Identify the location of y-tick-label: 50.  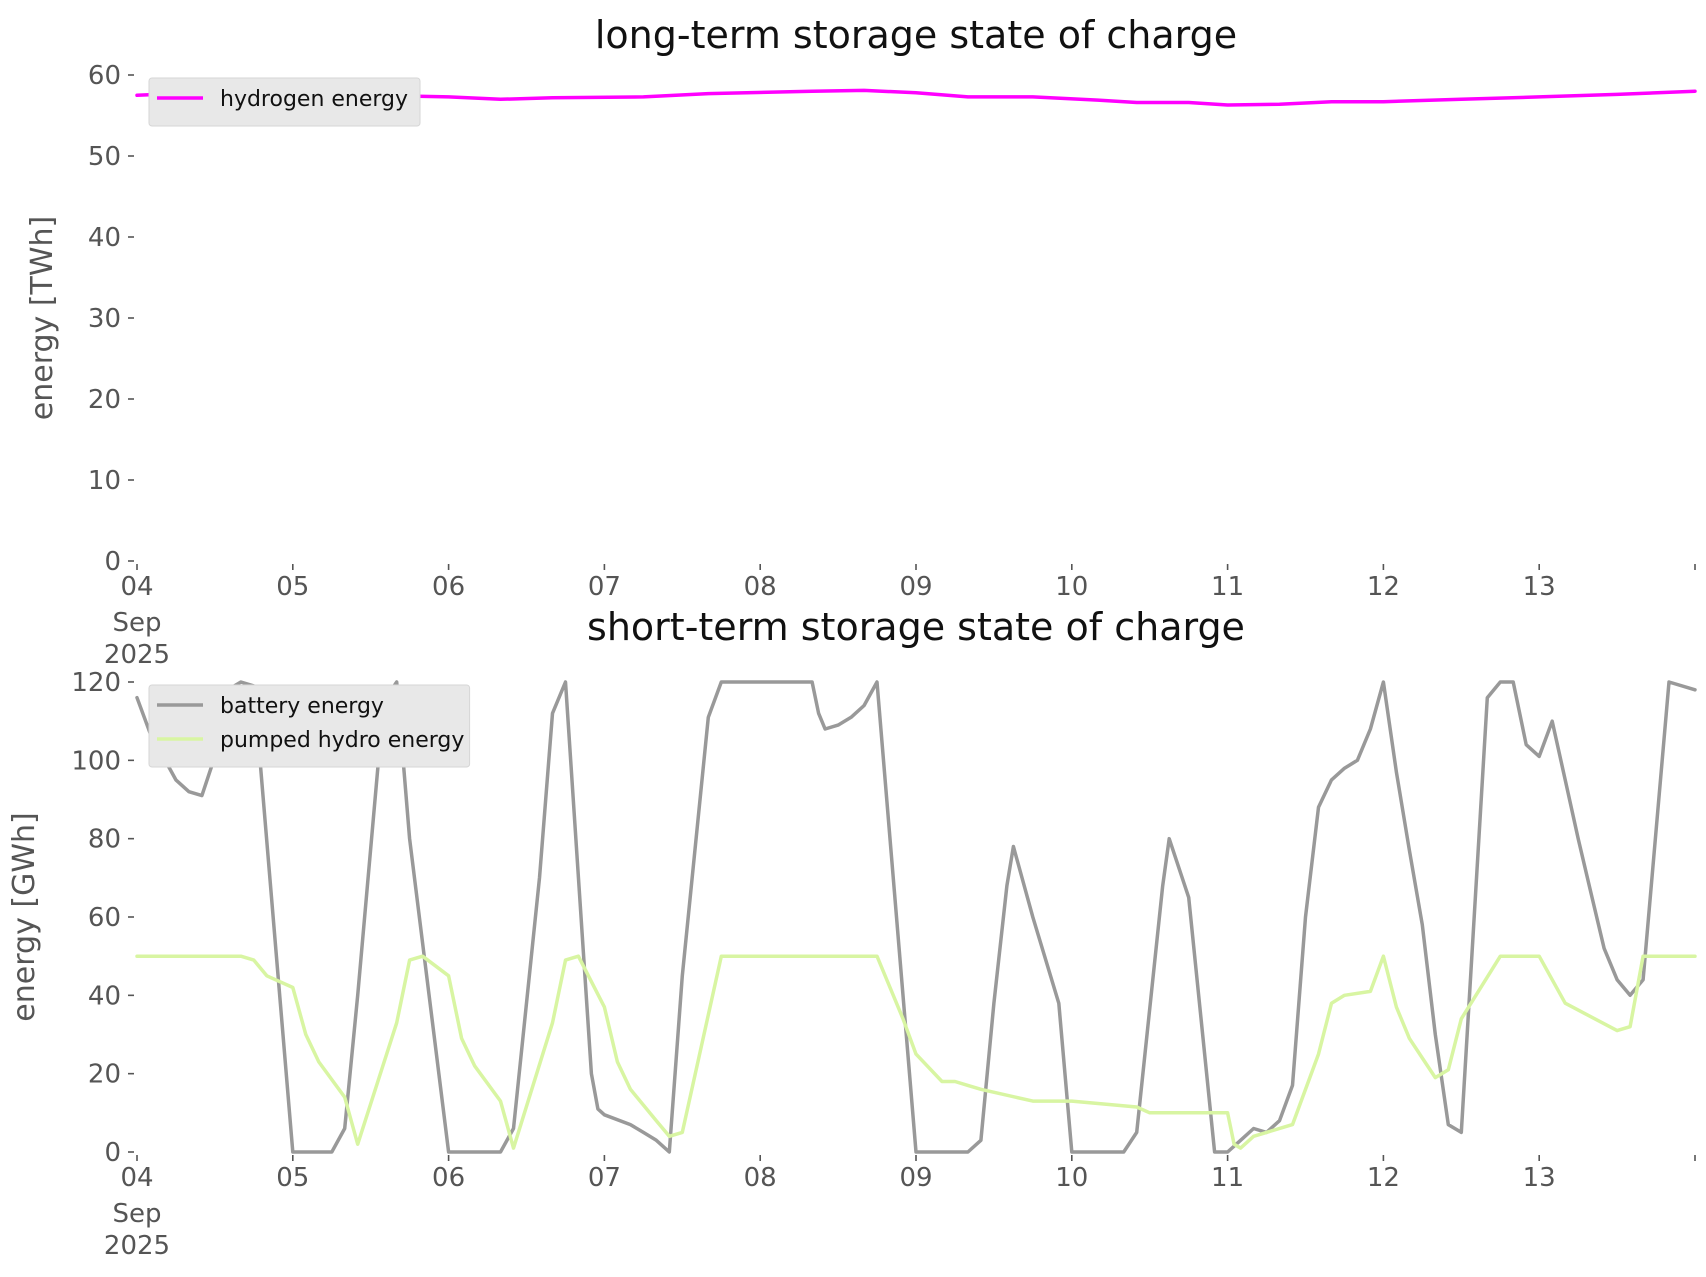
(104, 157).